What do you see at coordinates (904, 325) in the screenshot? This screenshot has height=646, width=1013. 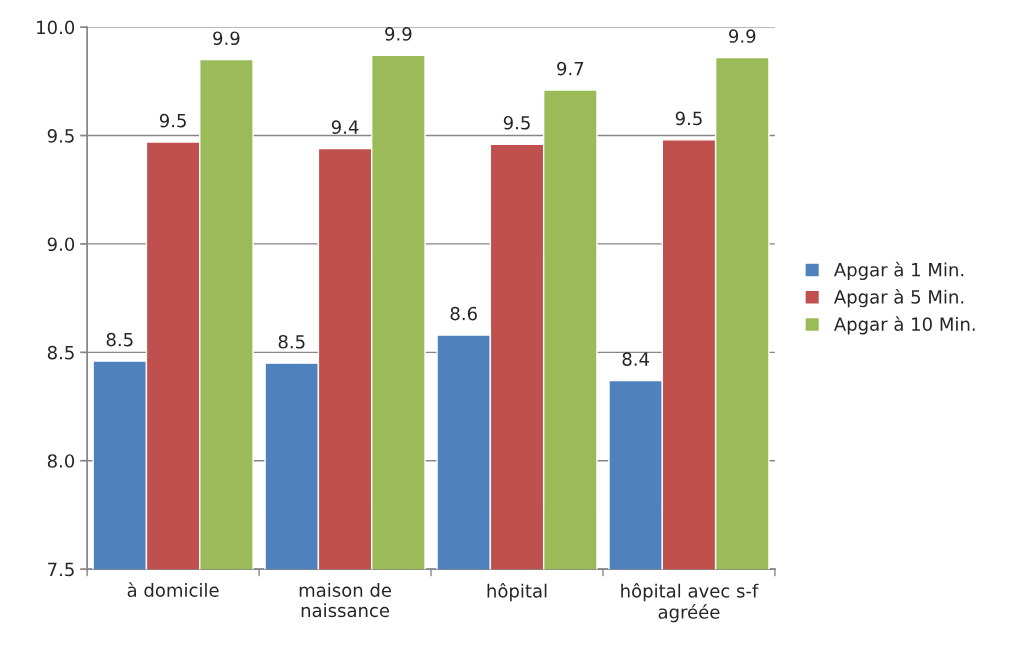 I see `legend-label: Apgar à 10 Min.` at bounding box center [904, 325].